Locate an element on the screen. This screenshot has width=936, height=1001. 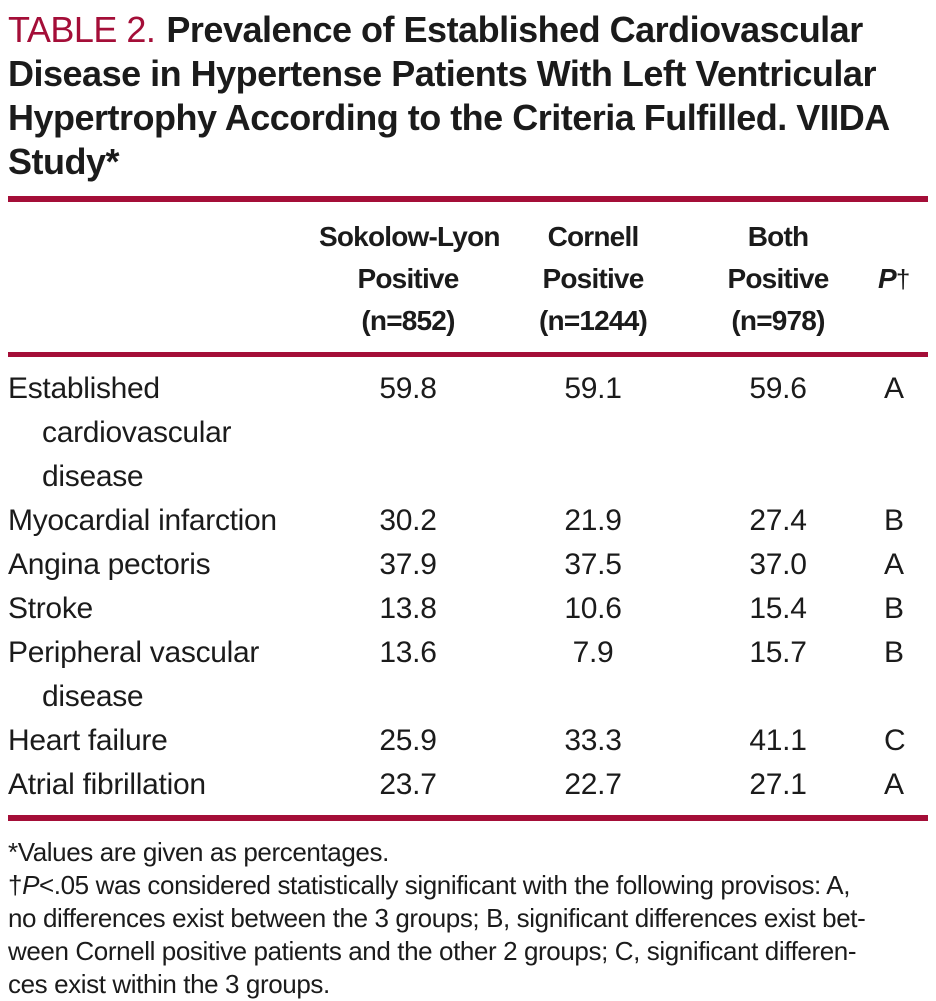
cell-sokolow-value: 30.2 is located at coordinates (408, 520).